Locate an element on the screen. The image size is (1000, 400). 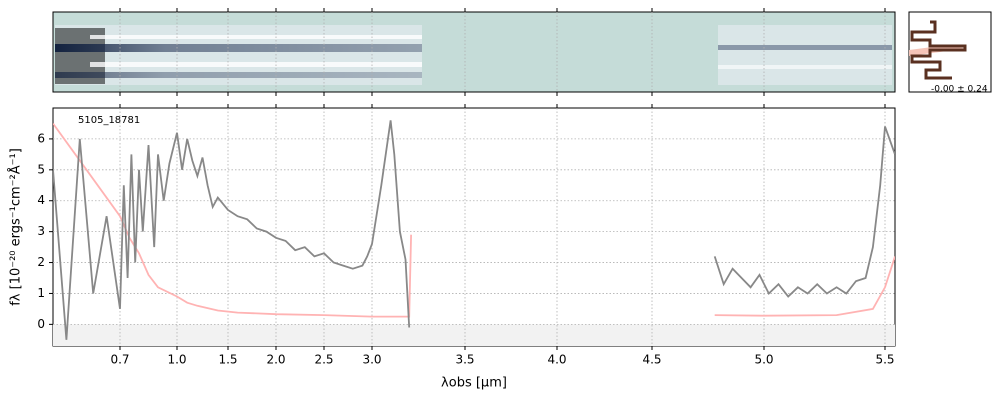
y-tick-label: 2 is located at coordinates (41, 262).